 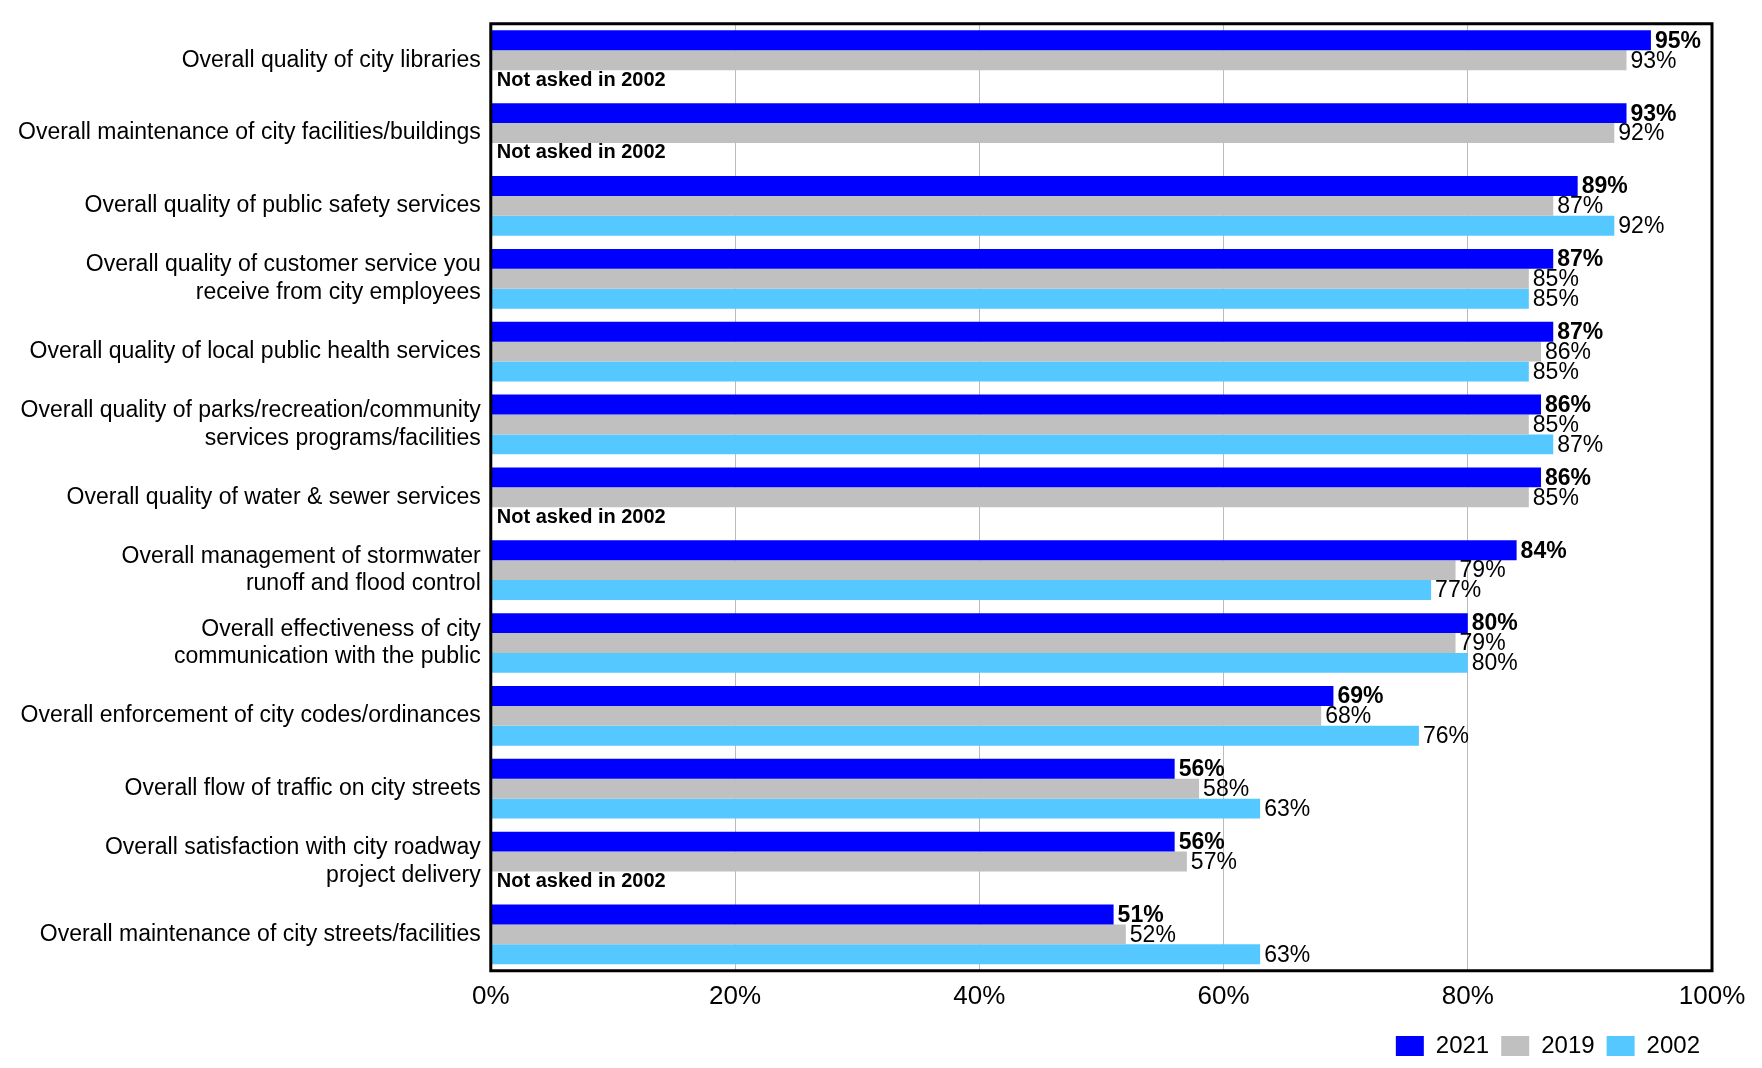 What do you see at coordinates (327, 641) in the screenshot?
I see `y-tick-label: Overall effectiveness of city communication with the public` at bounding box center [327, 641].